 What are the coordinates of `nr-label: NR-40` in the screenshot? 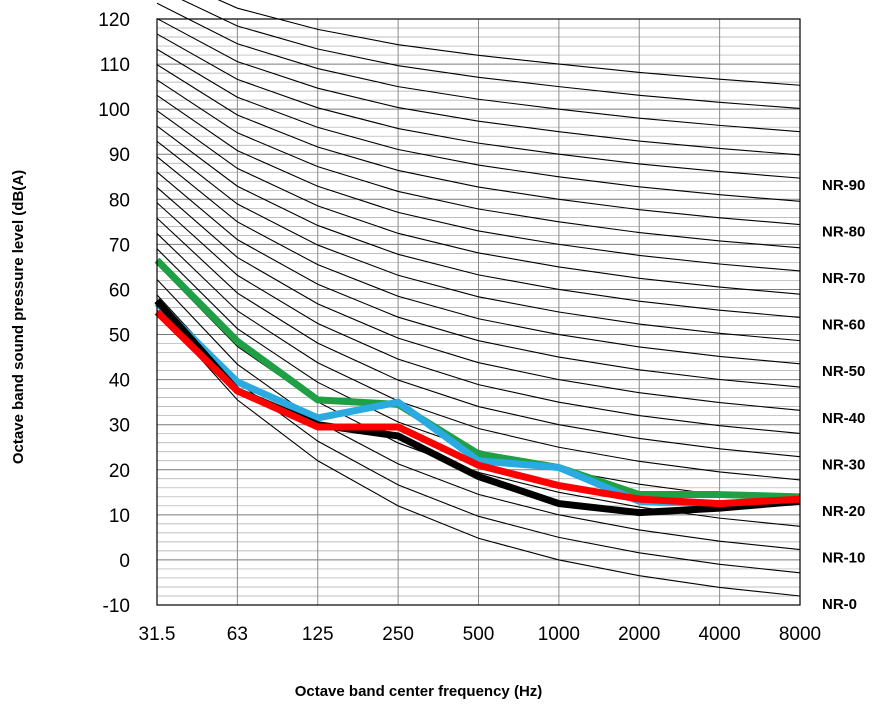 It's located at (843, 418).